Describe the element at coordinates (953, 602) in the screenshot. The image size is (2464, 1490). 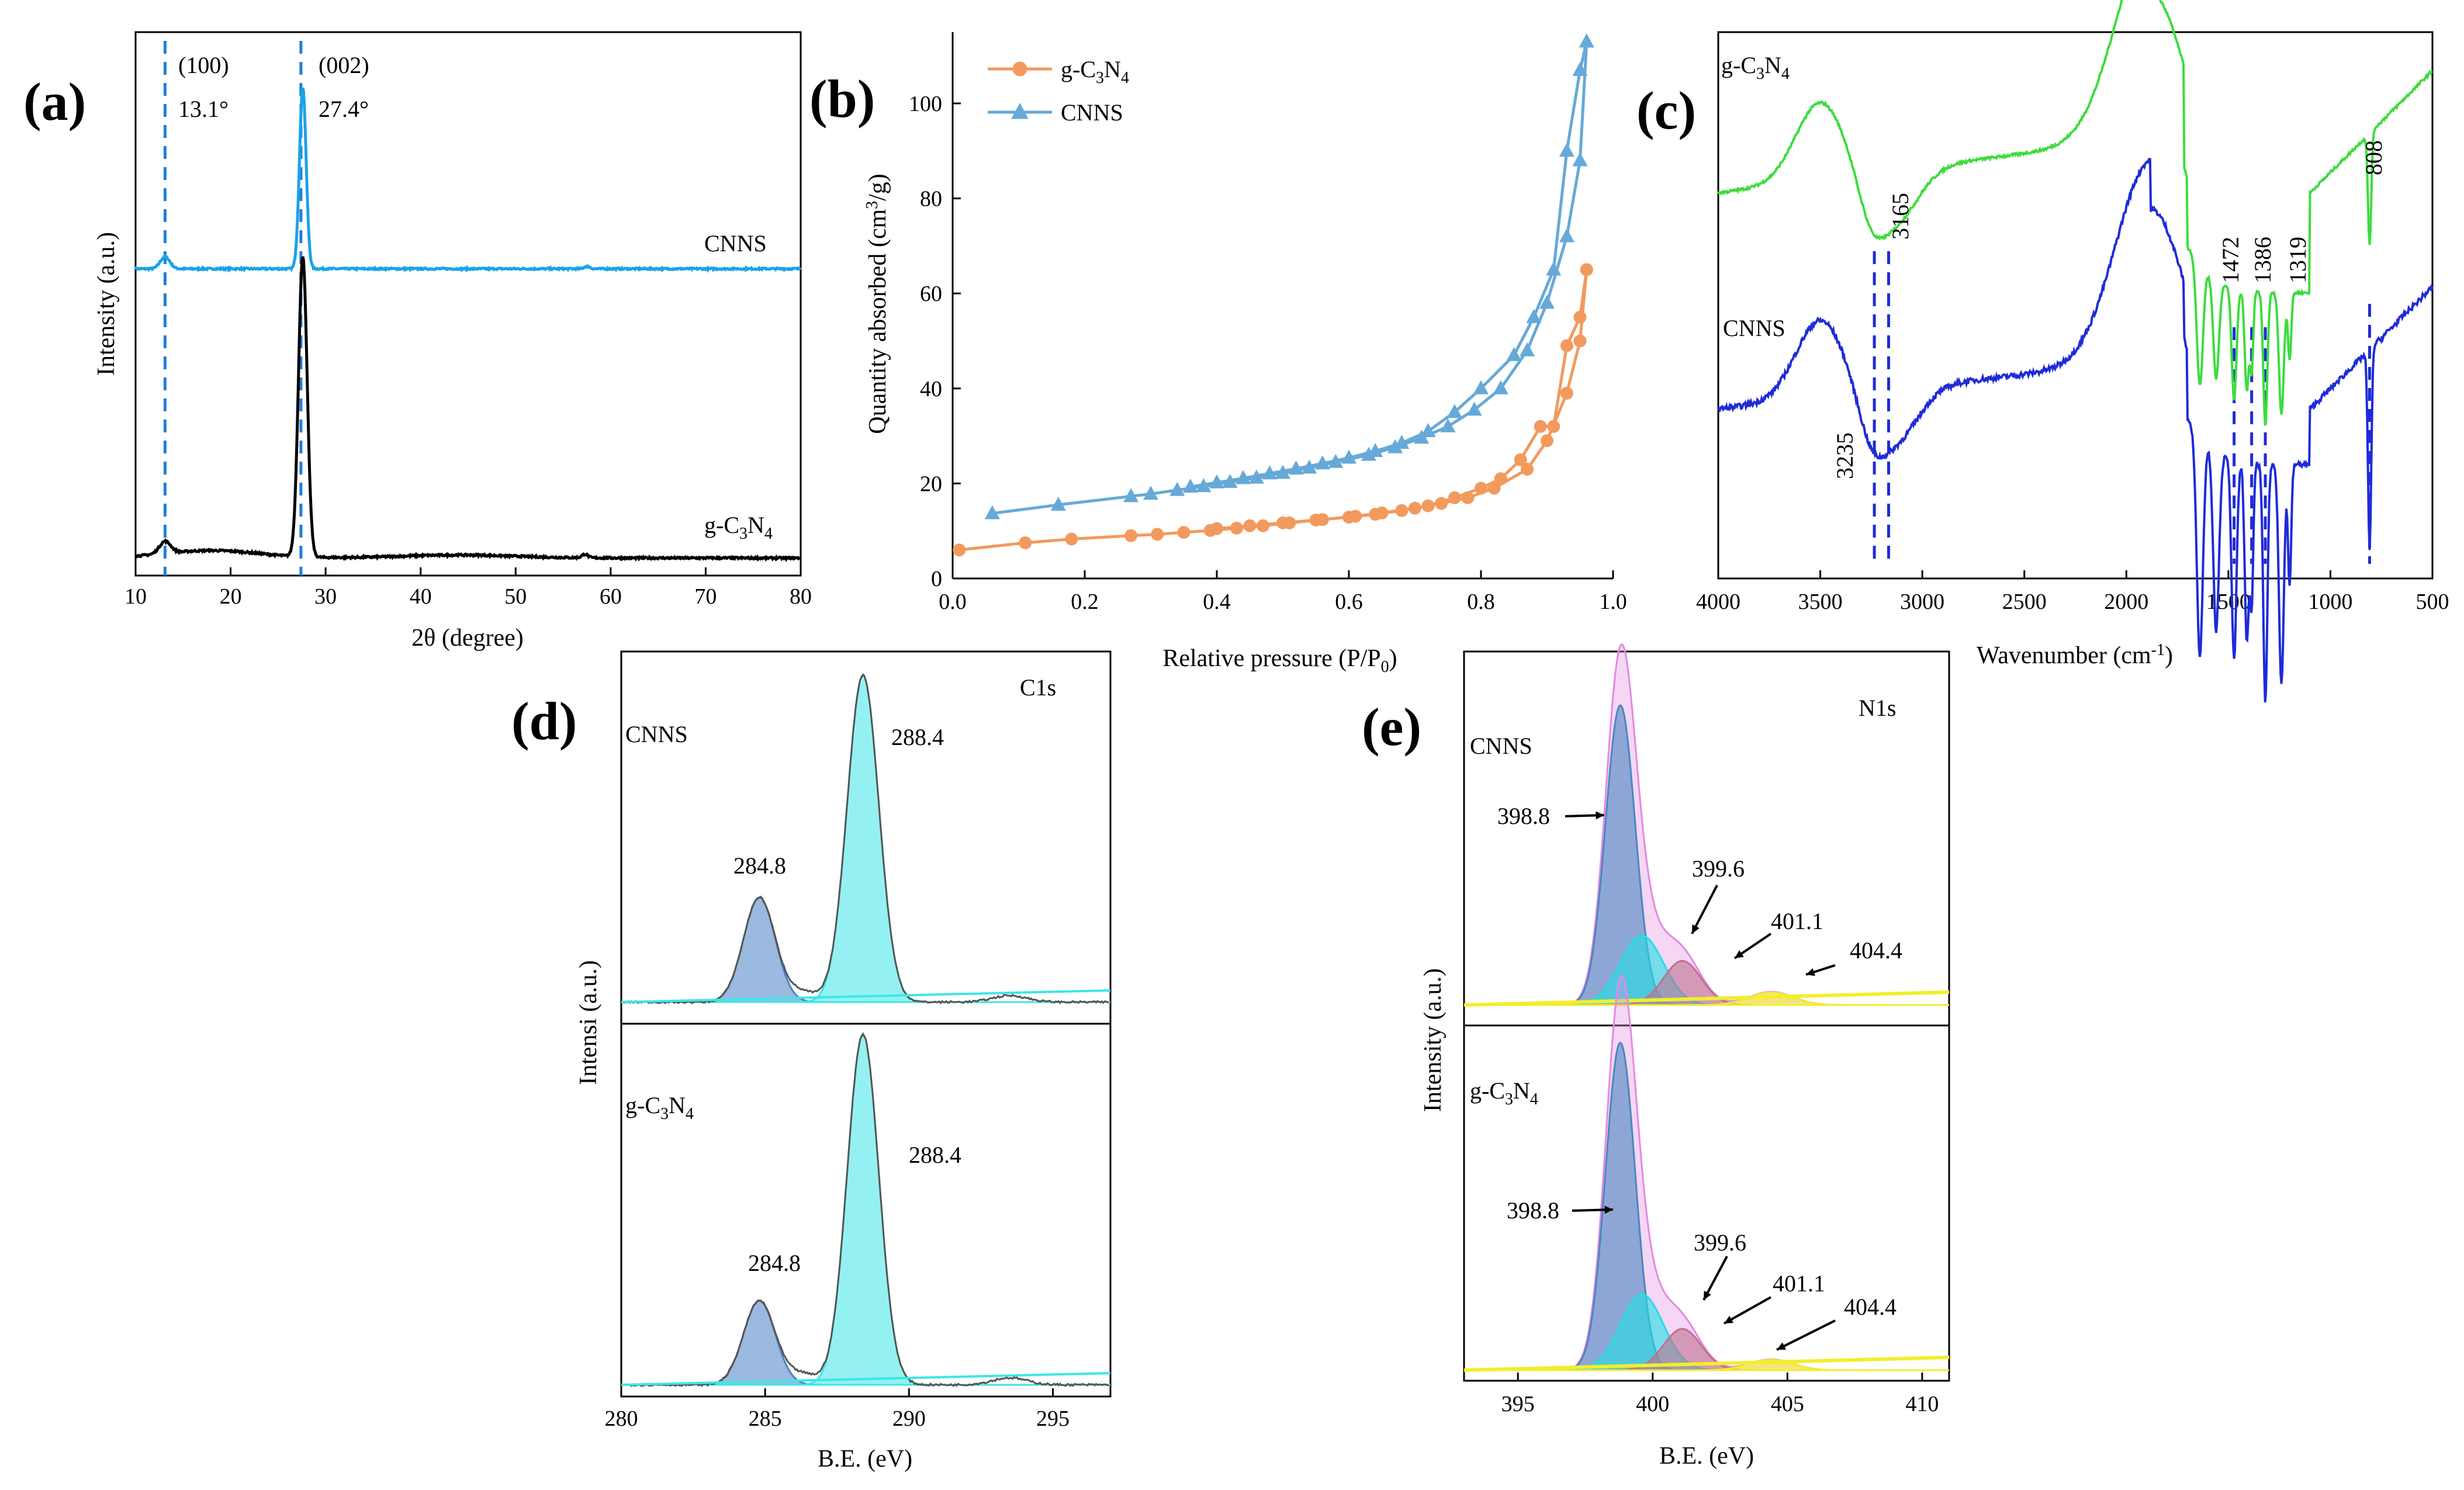
I see `panel-b-xtick-label: 0.0` at that location.